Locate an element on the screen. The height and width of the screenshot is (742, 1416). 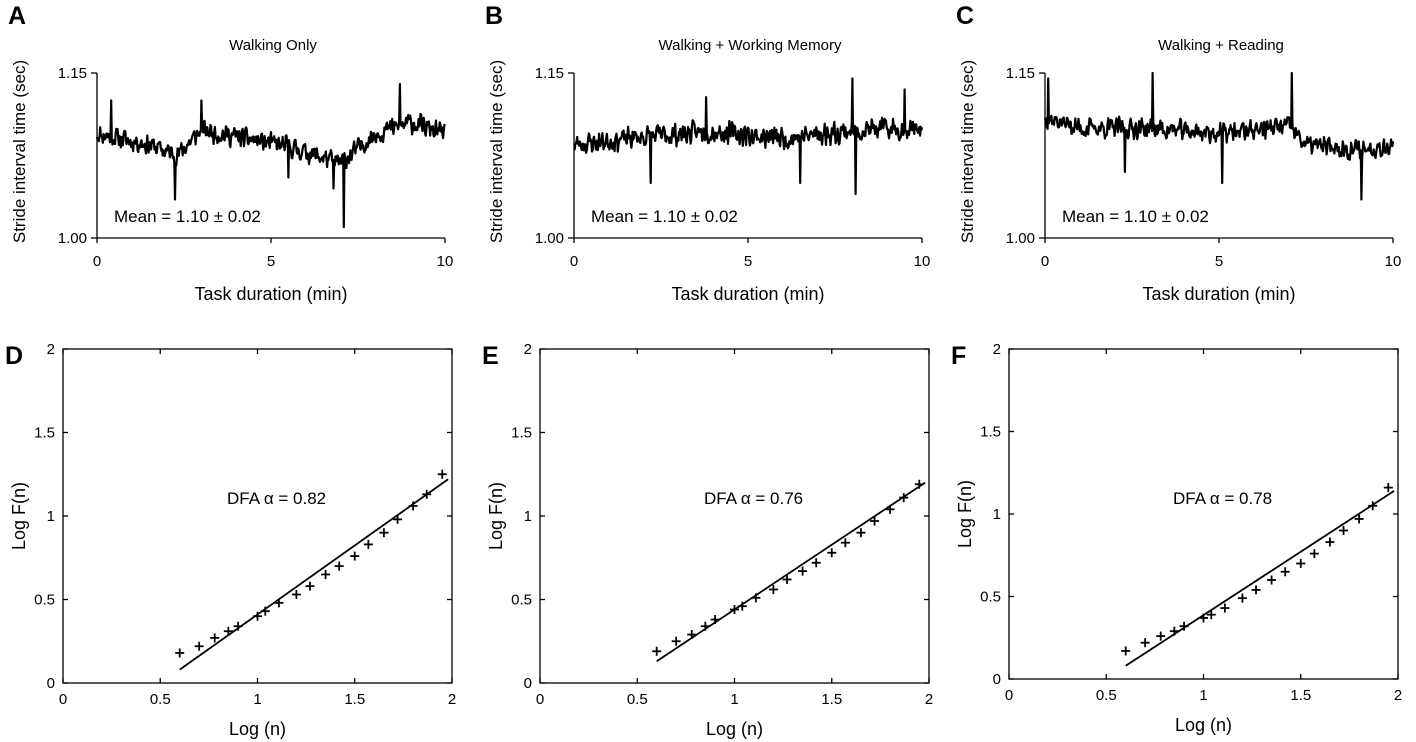
y-tick-label: 2 is located at coordinates (51, 349).